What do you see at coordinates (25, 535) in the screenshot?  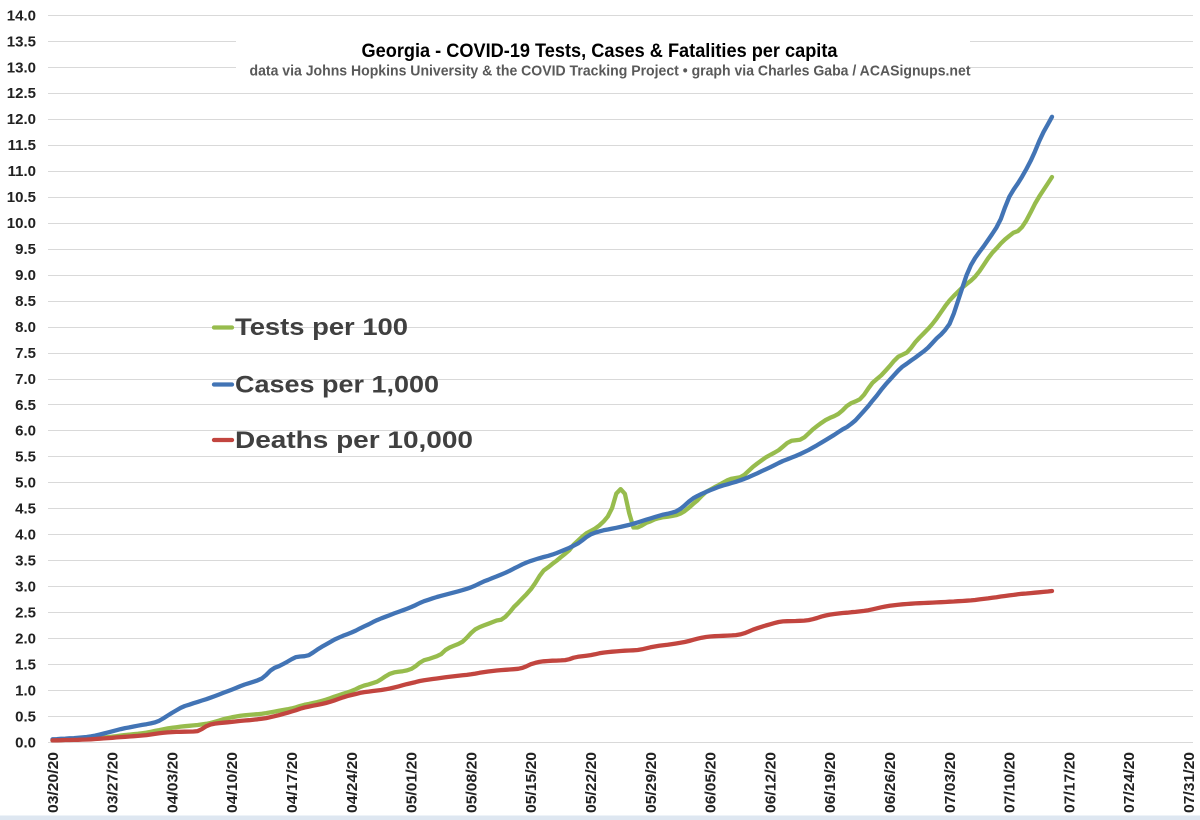 I see `svg-text: 4.0` at bounding box center [25, 535].